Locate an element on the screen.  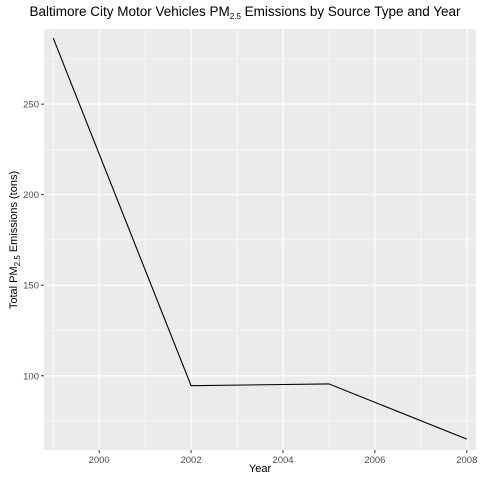
x-axis-title: Year is located at coordinates (260, 469).